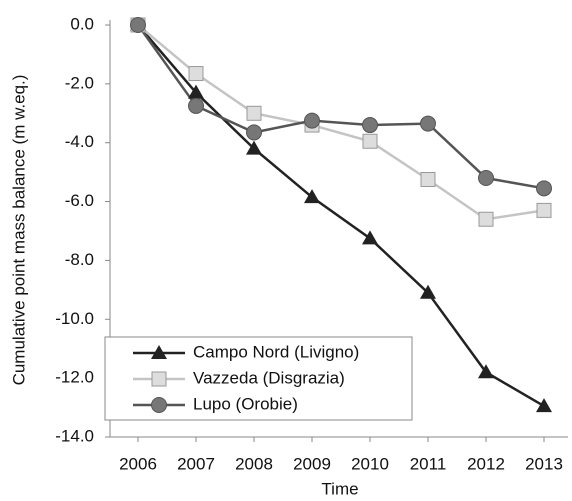  I want to click on y-axis-title: Cumulative point mass balance (m w.eq.), so click(18, 230).